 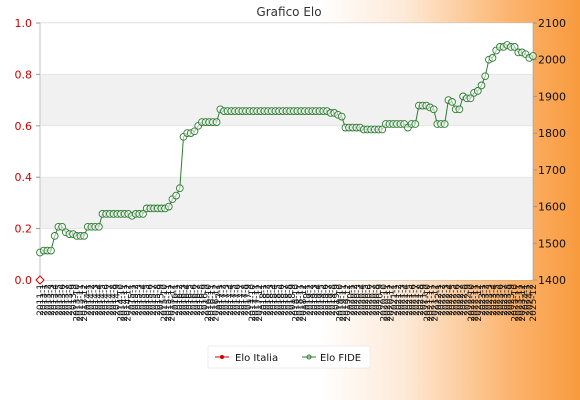 I want to click on x-tick-label: 2022-12, so click(x=479, y=303).